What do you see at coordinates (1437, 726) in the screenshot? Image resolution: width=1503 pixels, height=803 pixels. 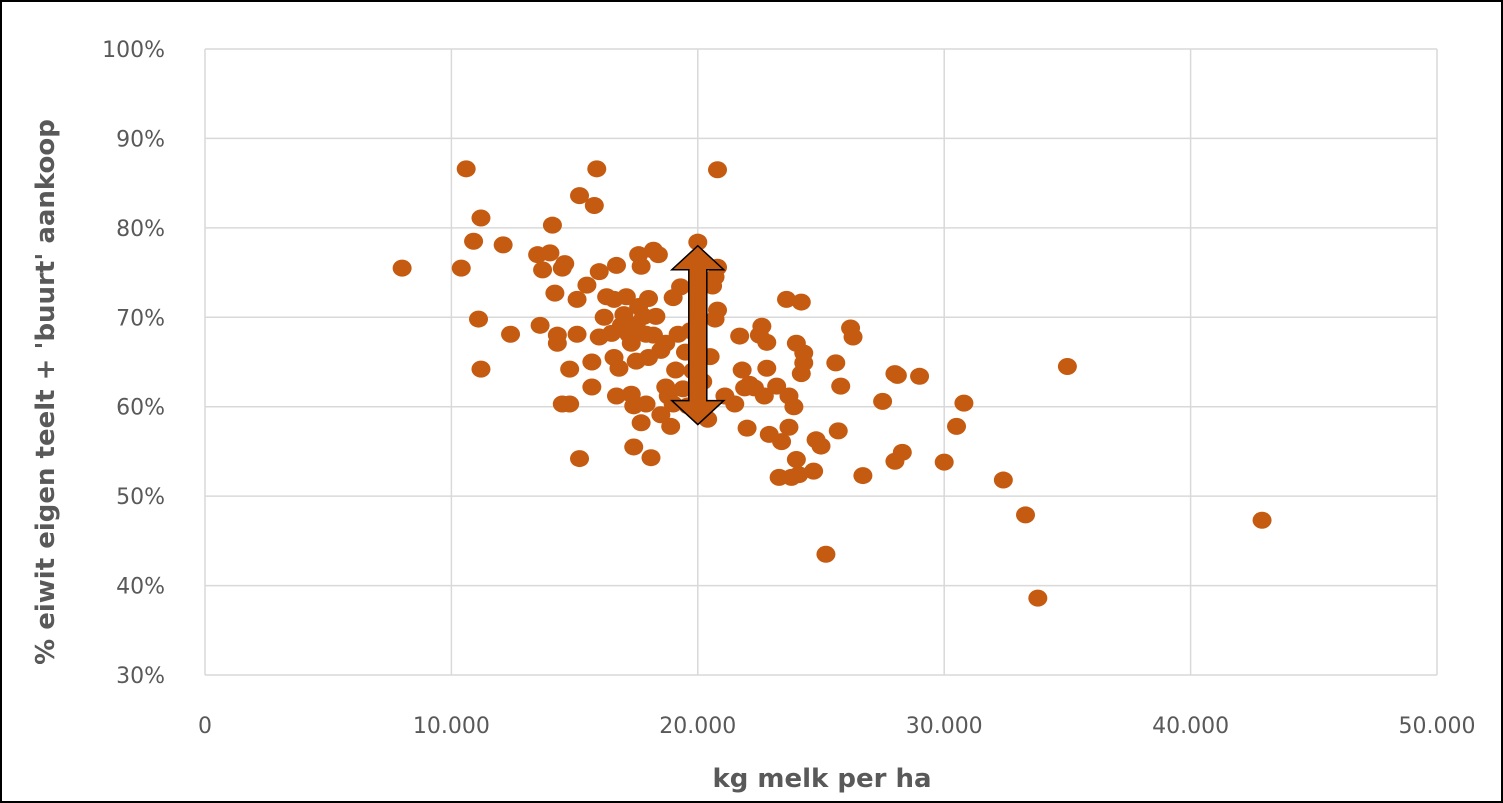 I see `x-tick-label: 50.000` at bounding box center [1437, 726].